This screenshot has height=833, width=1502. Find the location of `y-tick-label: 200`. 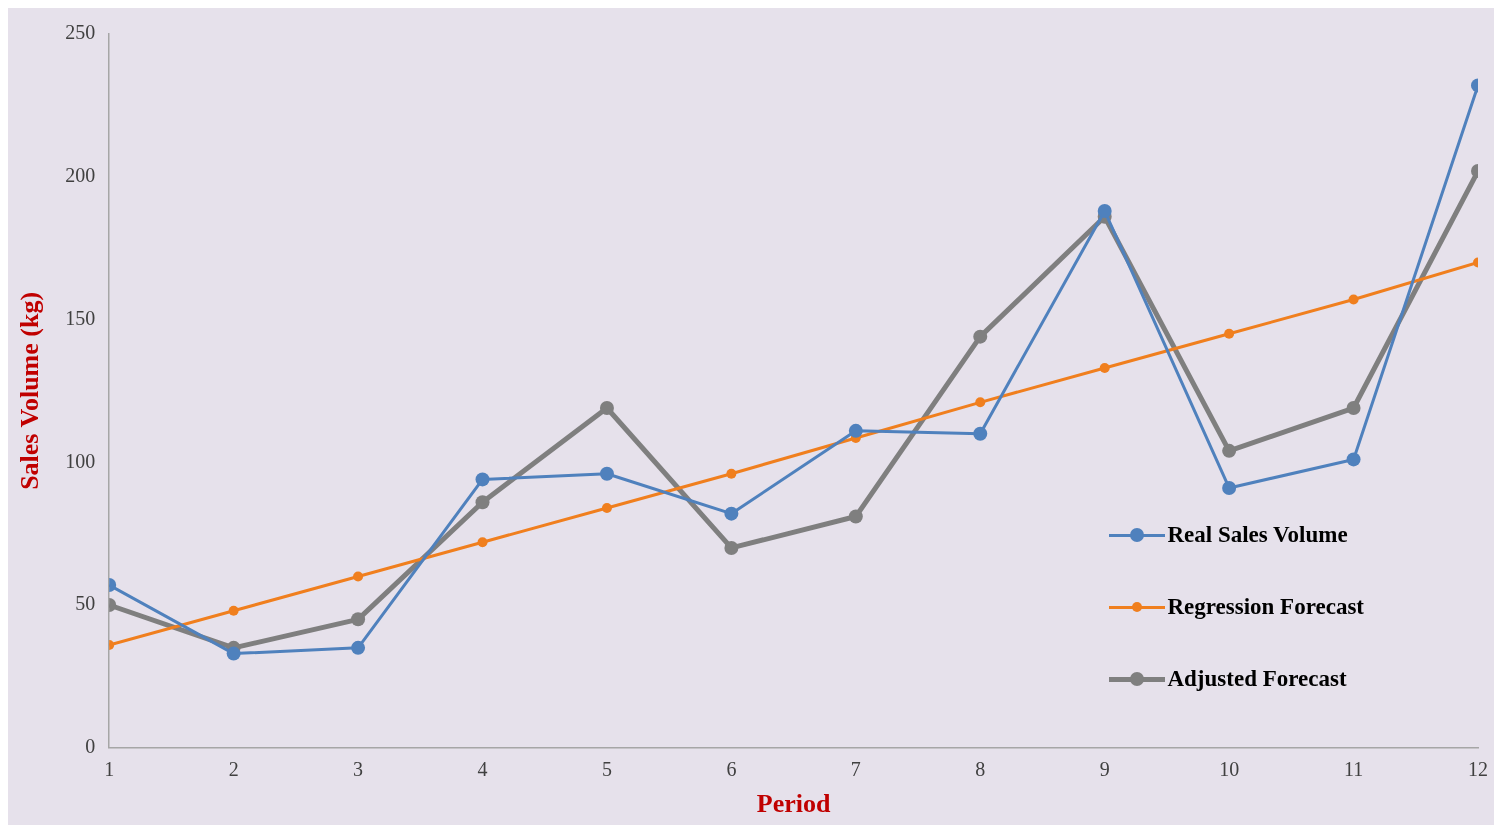

y-tick-label: 200 is located at coordinates (80, 175).